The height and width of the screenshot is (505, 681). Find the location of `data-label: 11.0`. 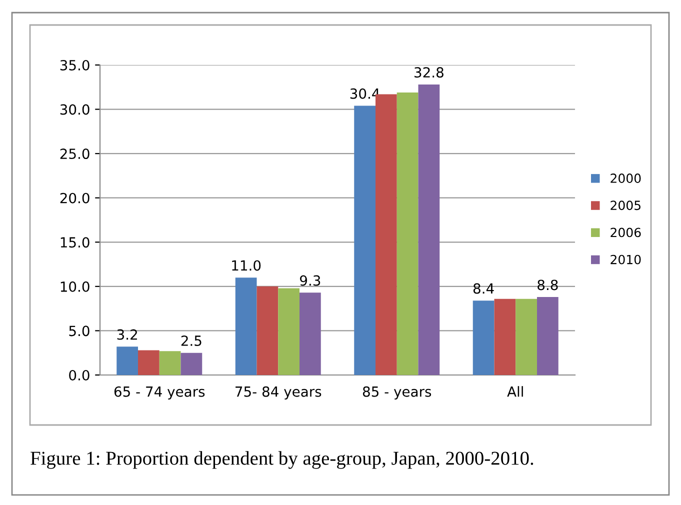

data-label: 11.0 is located at coordinates (246, 265).